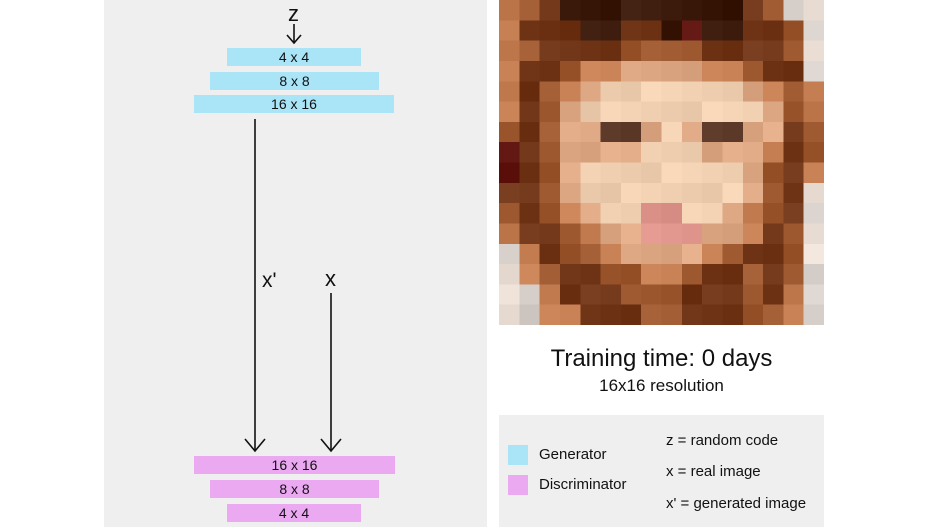  What do you see at coordinates (713, 471) in the screenshot?
I see `legend-note-x: x = real image` at bounding box center [713, 471].